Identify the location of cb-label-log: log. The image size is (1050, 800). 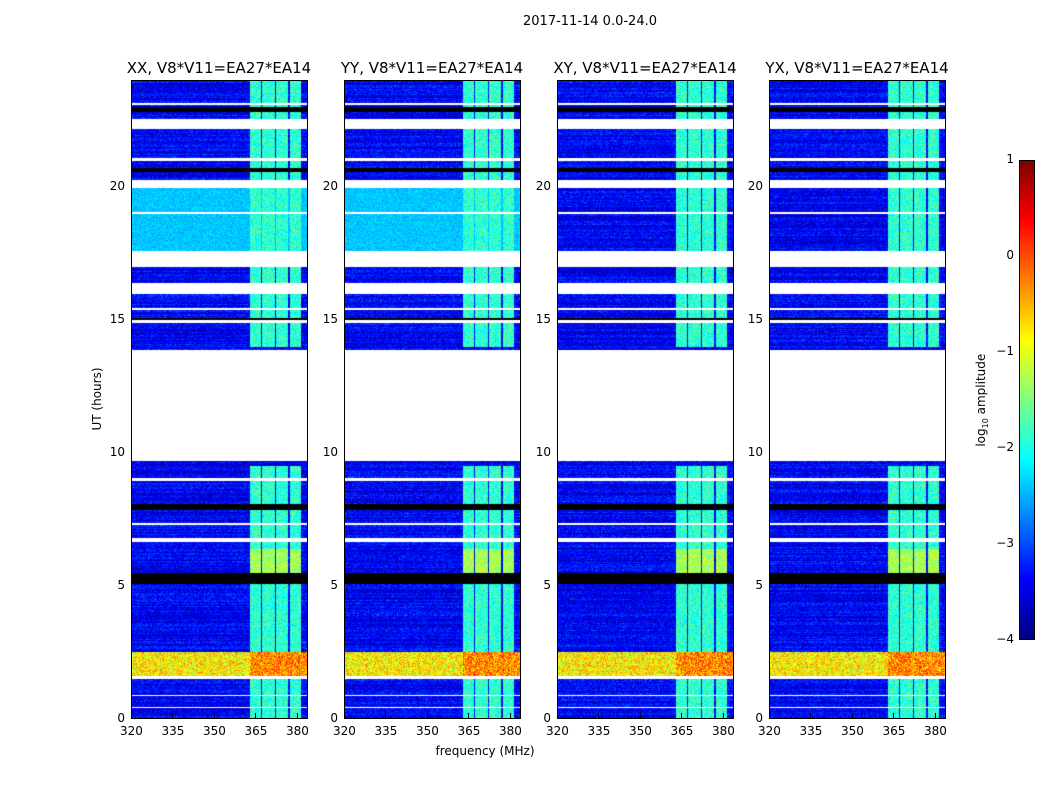
(980, 437).